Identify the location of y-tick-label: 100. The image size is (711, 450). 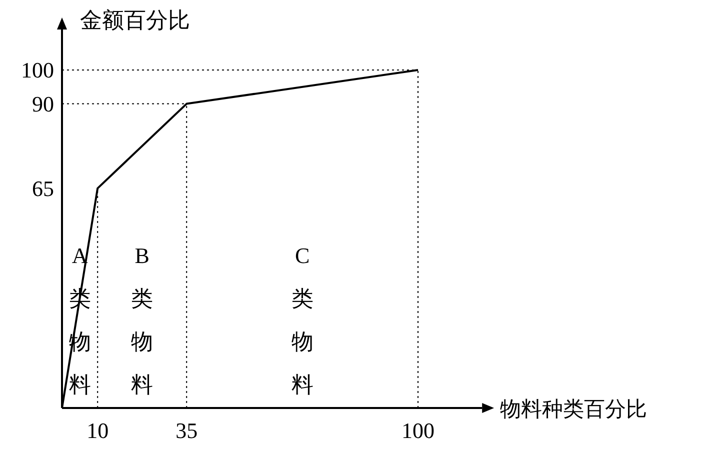
(37, 70).